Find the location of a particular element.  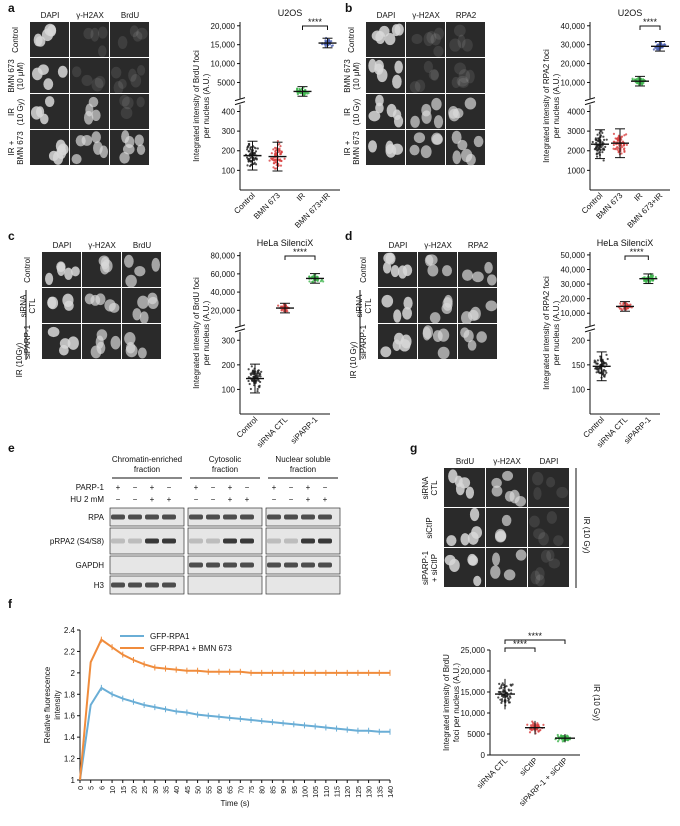

treatment-sign: + is located at coordinates (308, 487).